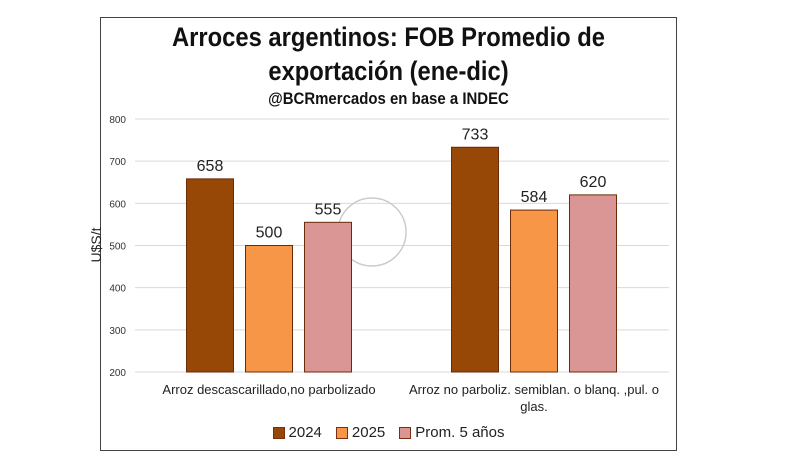 The image size is (812, 464). What do you see at coordinates (117, 289) in the screenshot?
I see `y-tick-label: 400` at bounding box center [117, 289].